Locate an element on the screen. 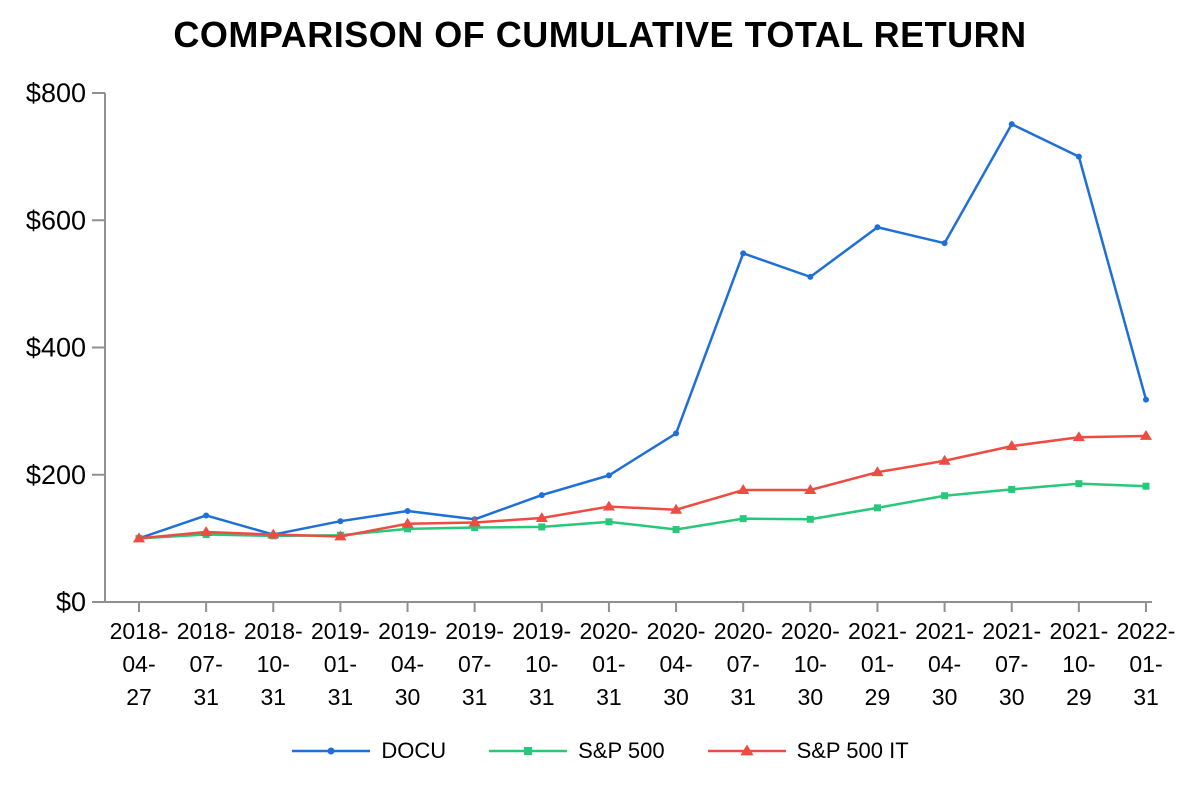 The image size is (1200, 800). y-tick-label: $800 is located at coordinates (56, 93).